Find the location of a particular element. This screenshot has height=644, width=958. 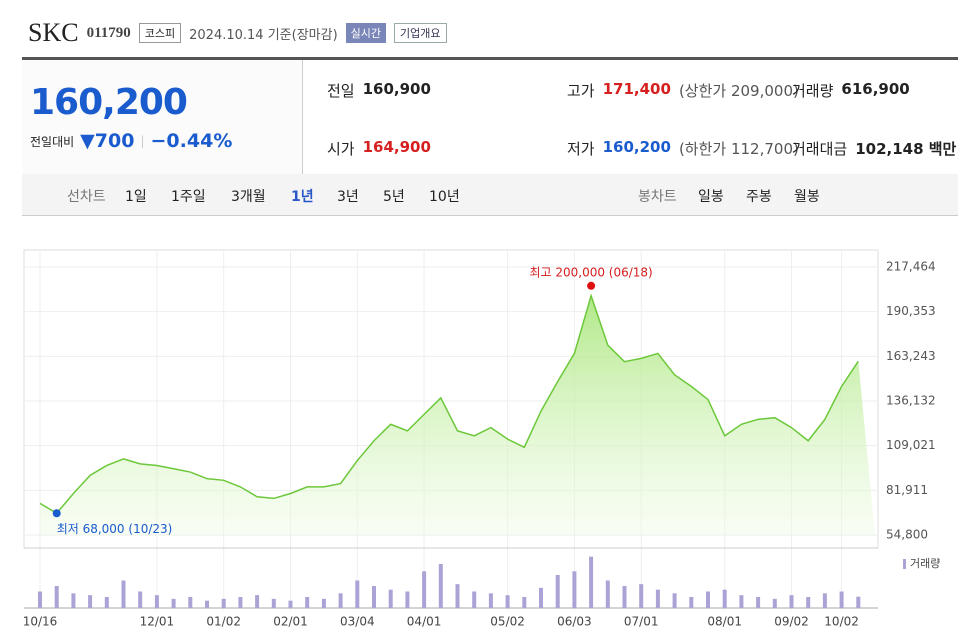

quote-item: 저가 160,200 (하한가 112,700) is located at coordinates (683, 148).